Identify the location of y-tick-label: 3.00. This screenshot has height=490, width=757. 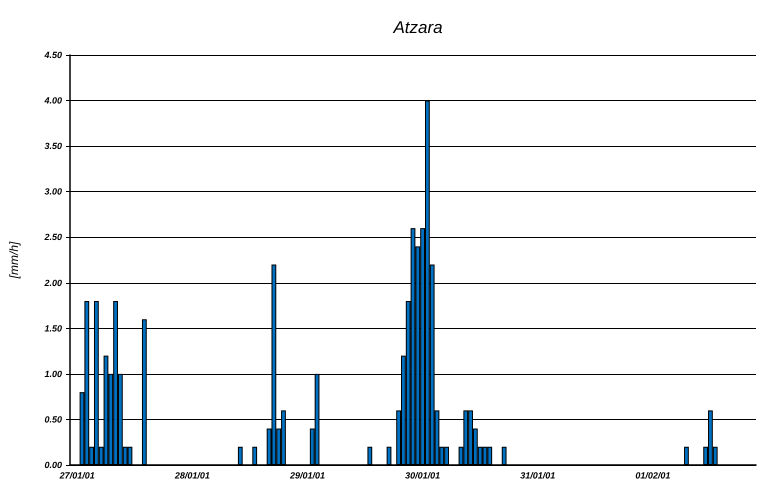
(53, 191).